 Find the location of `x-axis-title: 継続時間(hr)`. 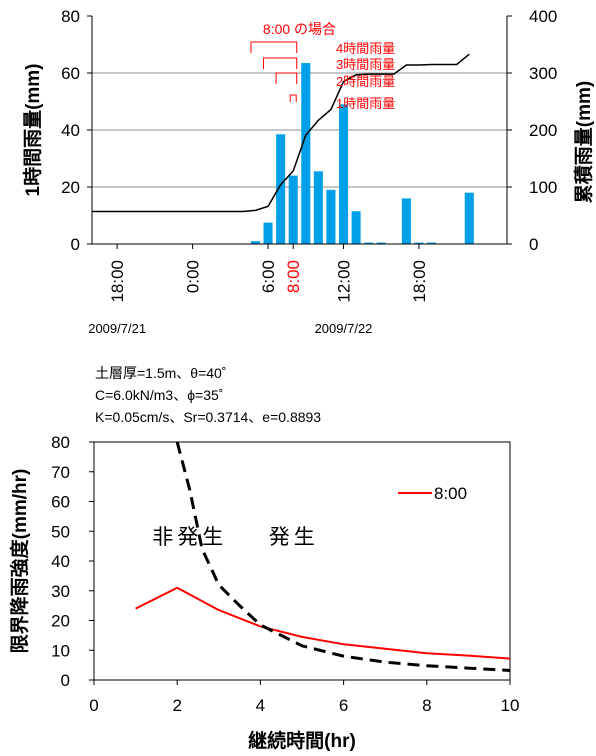

x-axis-title: 継続時間(hr) is located at coordinates (302, 740).